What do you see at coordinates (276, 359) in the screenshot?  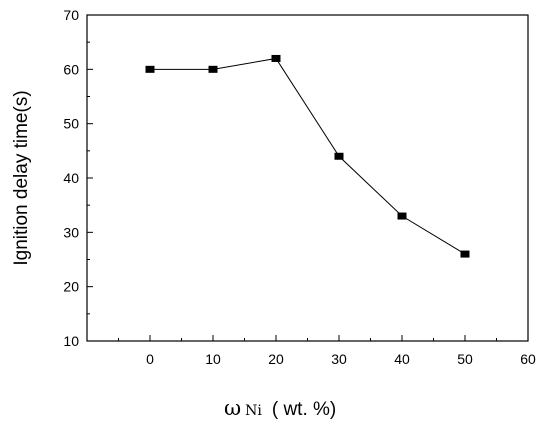 I see `x-tick-label: 20` at bounding box center [276, 359].